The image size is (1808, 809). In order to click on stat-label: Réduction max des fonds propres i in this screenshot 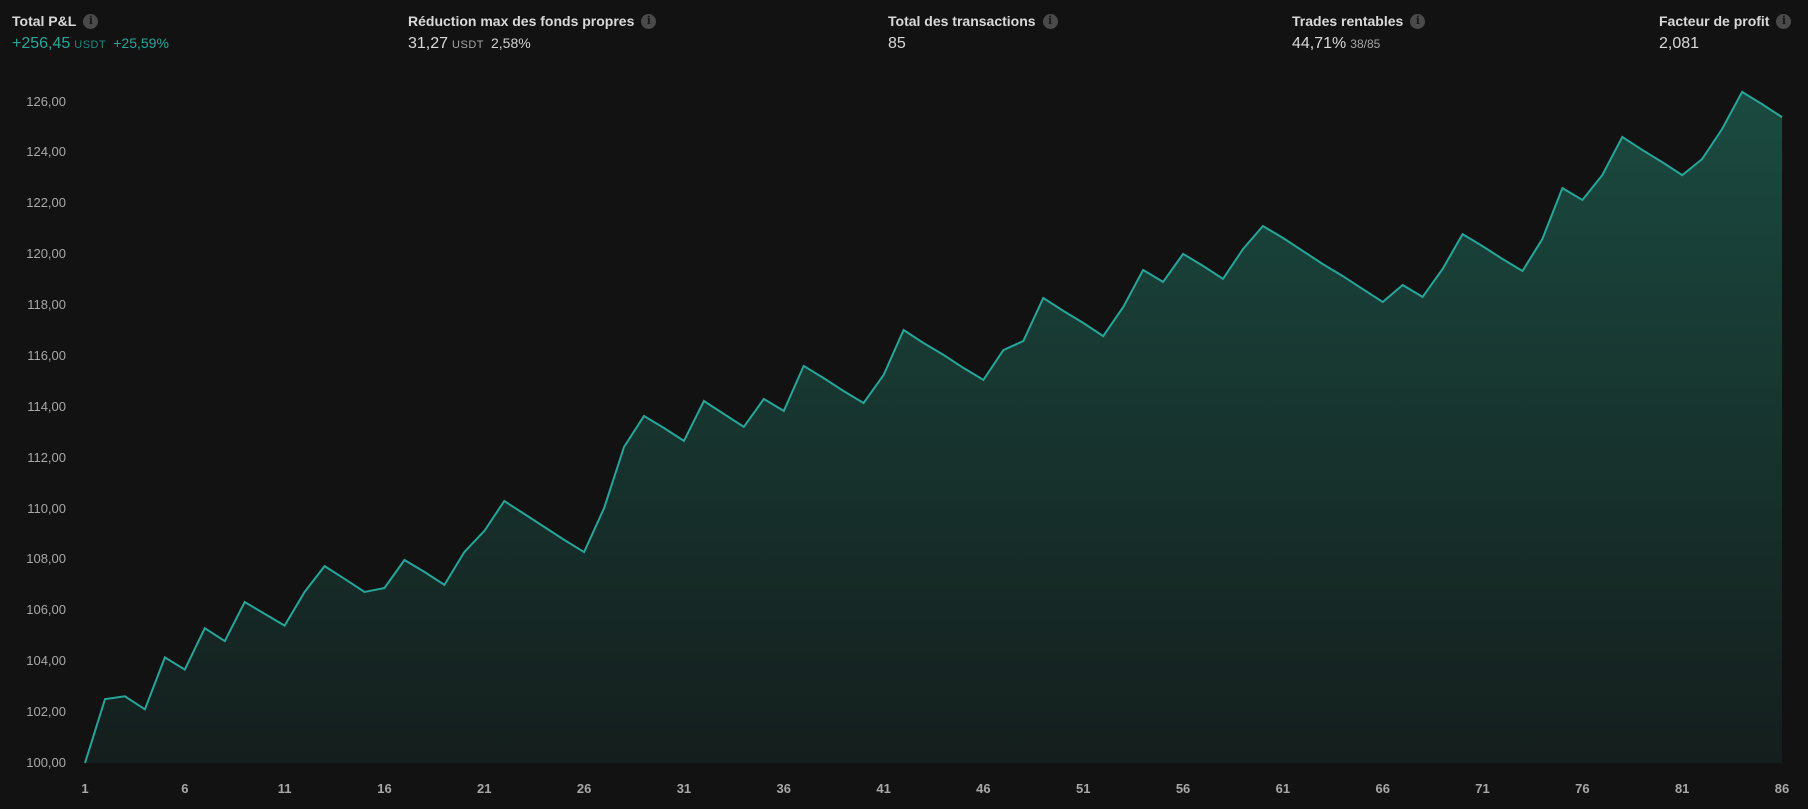, I will do `click(532, 21)`.